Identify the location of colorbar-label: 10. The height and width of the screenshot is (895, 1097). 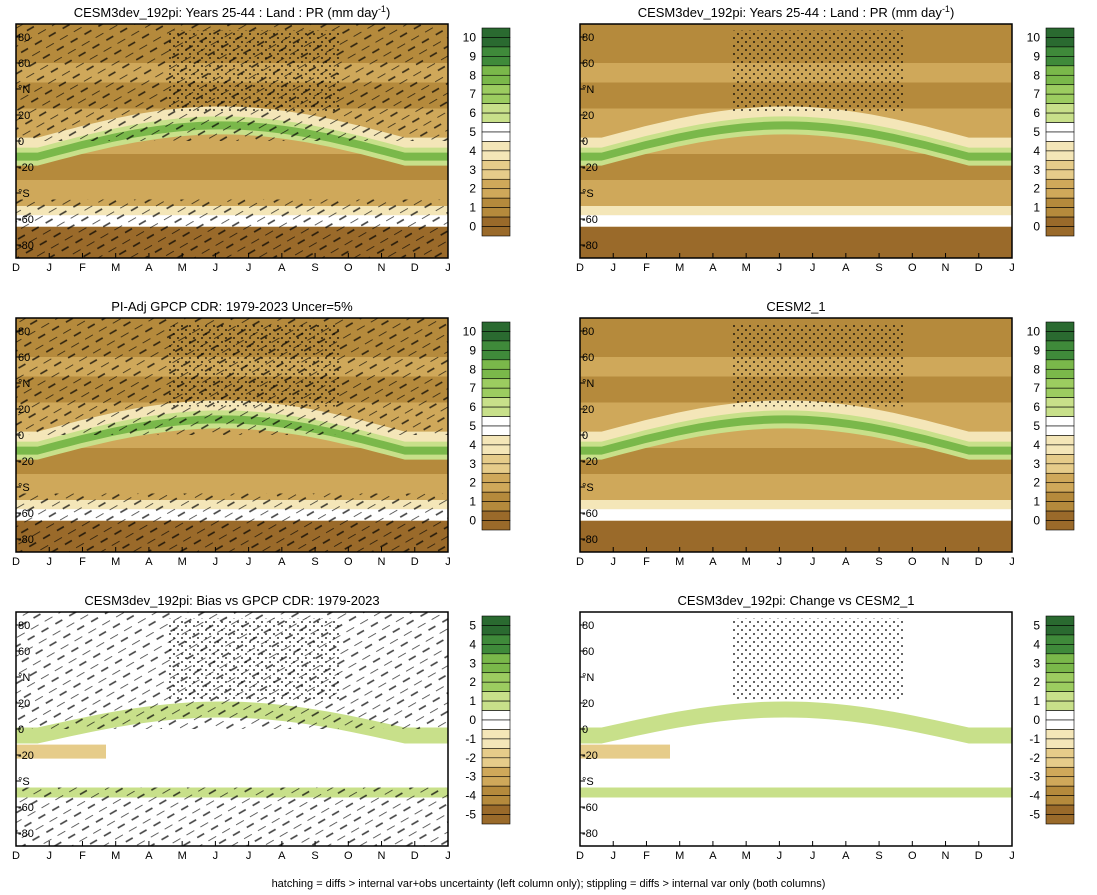
(470, 331).